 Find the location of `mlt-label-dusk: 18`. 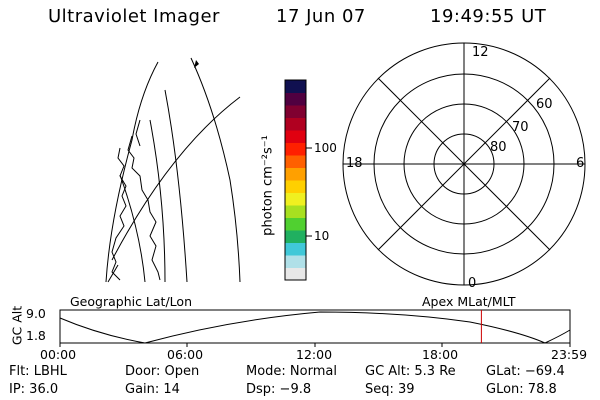

mlt-label-dusk: 18 is located at coordinates (354, 163).